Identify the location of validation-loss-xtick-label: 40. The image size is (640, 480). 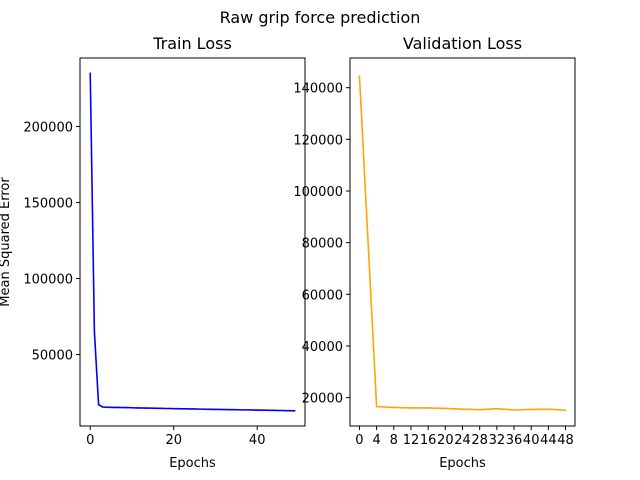
(531, 440).